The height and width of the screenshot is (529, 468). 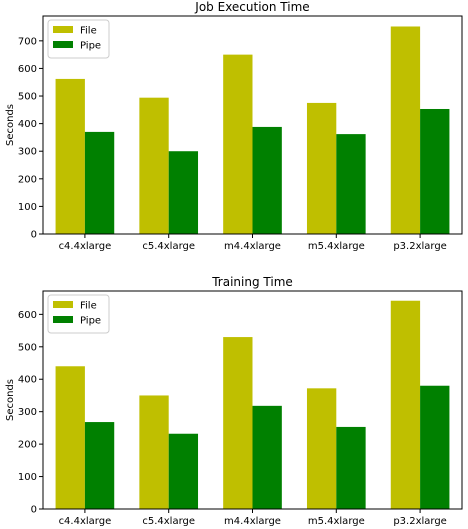 I want to click on y-tick-label: 700, so click(x=27, y=41).